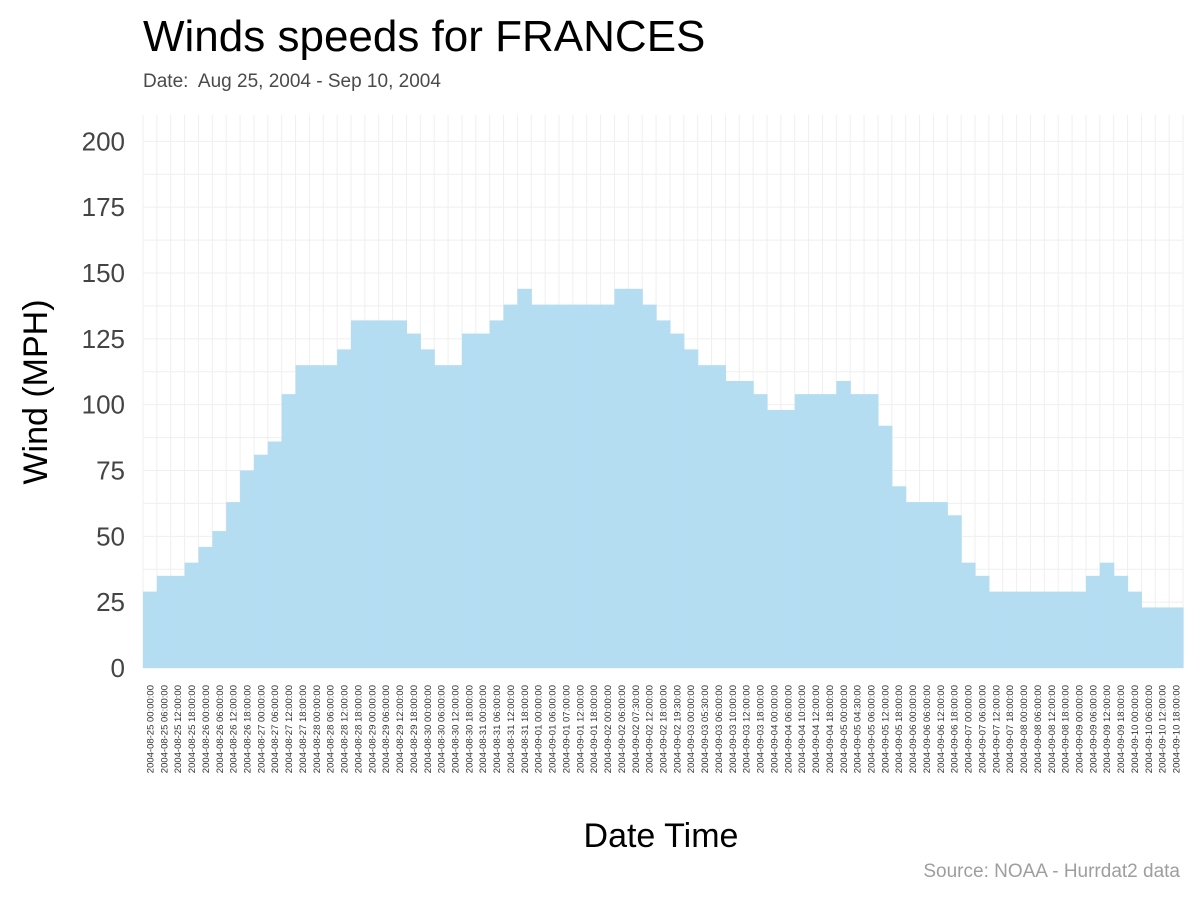  Describe the element at coordinates (178, 729) in the screenshot. I see `x-tick-label: 2004-08-25 12:00:00` at that location.